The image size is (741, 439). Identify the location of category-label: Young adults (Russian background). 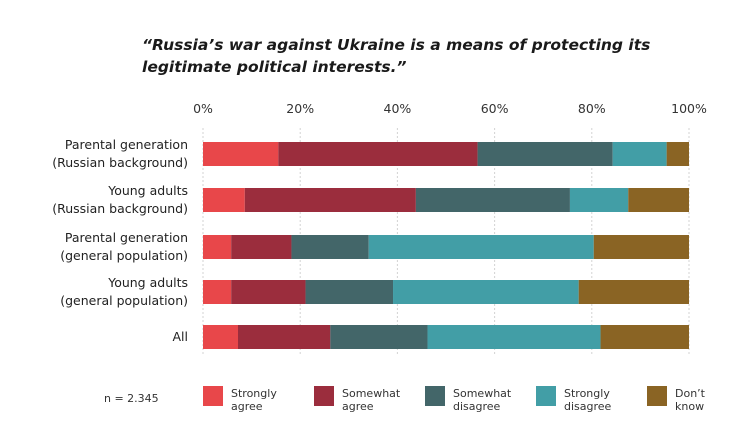
(120, 199).